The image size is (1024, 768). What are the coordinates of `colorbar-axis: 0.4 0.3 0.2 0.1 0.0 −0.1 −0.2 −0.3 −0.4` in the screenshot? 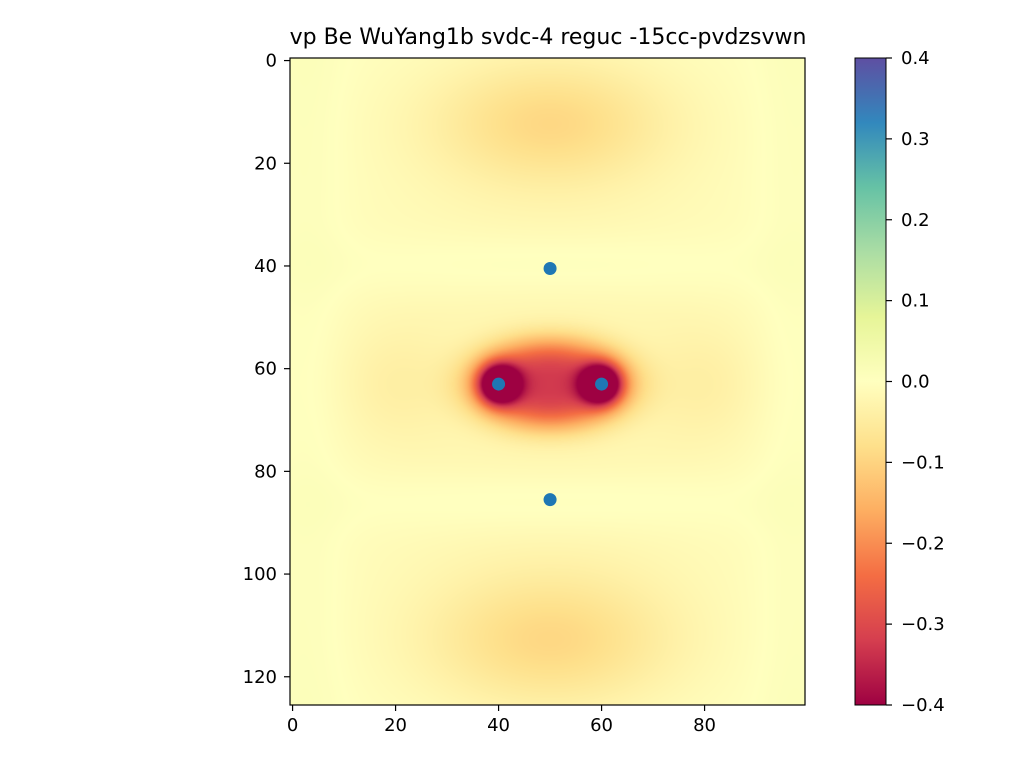 It's located at (915, 382).